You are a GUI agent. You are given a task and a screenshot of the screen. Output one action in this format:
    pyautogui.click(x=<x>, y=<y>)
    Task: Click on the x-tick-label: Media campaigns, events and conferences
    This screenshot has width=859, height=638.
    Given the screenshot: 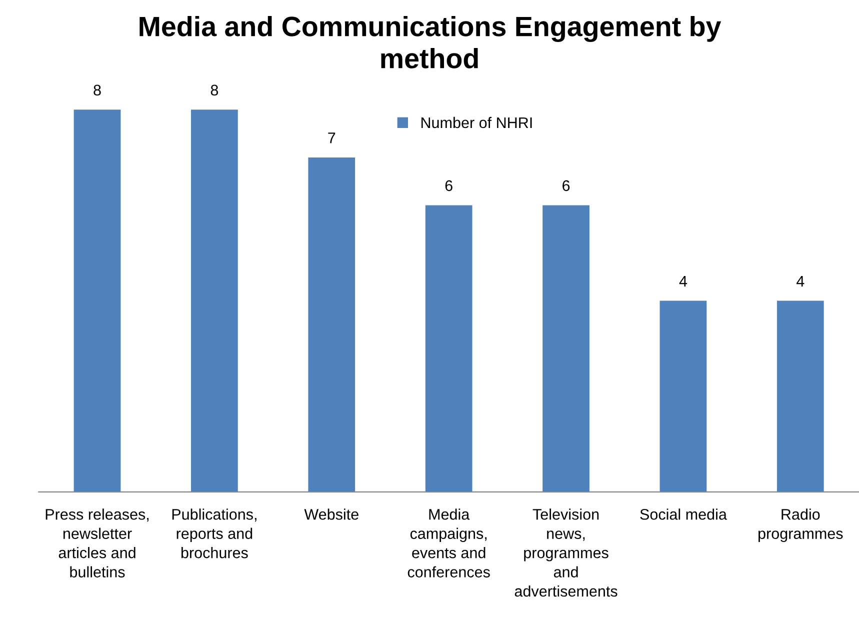 What is the action you would take?
    pyautogui.click(x=449, y=543)
    